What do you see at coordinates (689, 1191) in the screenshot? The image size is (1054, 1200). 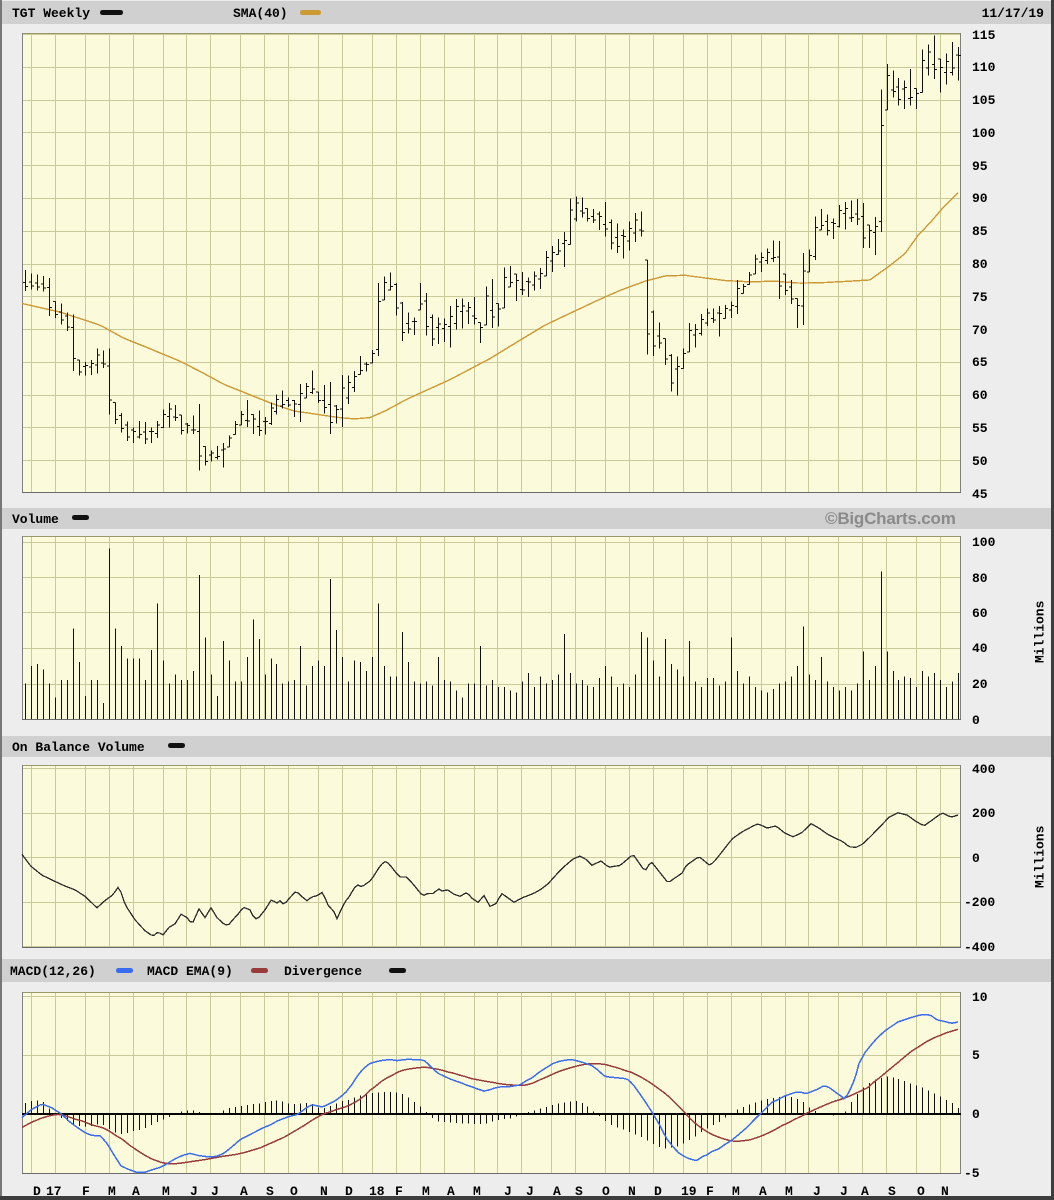 I see `svg-text: 19` at bounding box center [689, 1191].